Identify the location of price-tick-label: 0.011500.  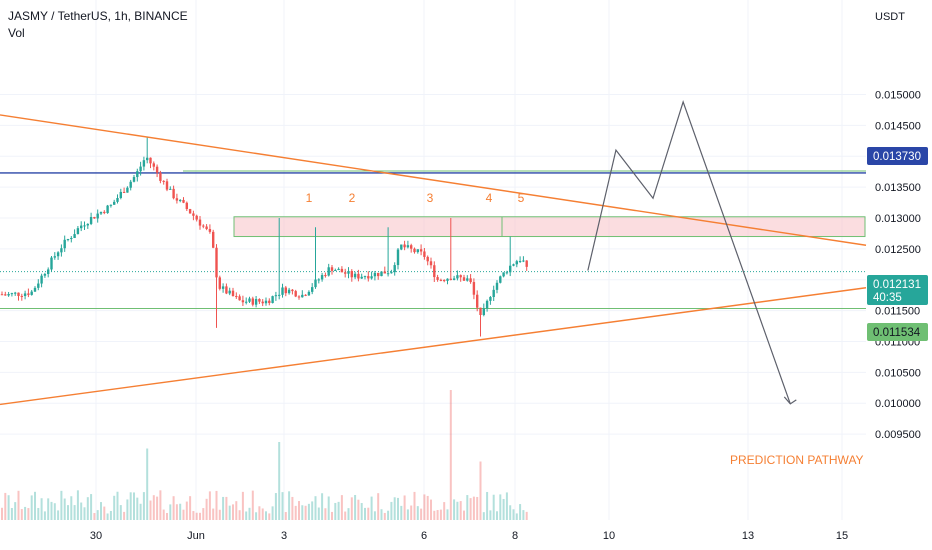
(897, 312).